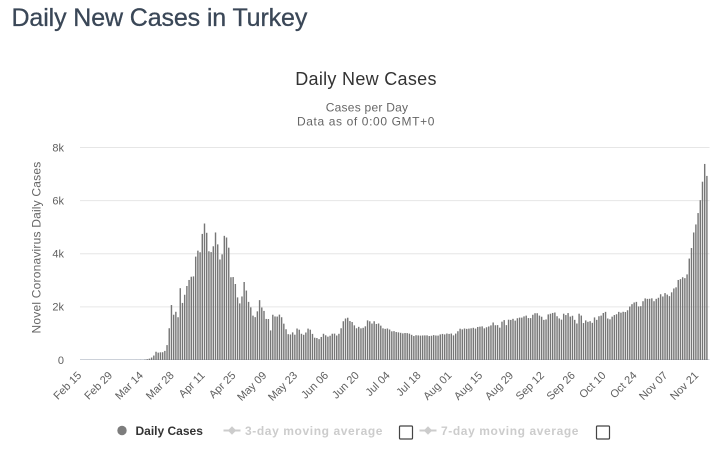 The height and width of the screenshot is (459, 720). What do you see at coordinates (314, 431) in the screenshot?
I see `svg-text: 3-day moving average` at bounding box center [314, 431].